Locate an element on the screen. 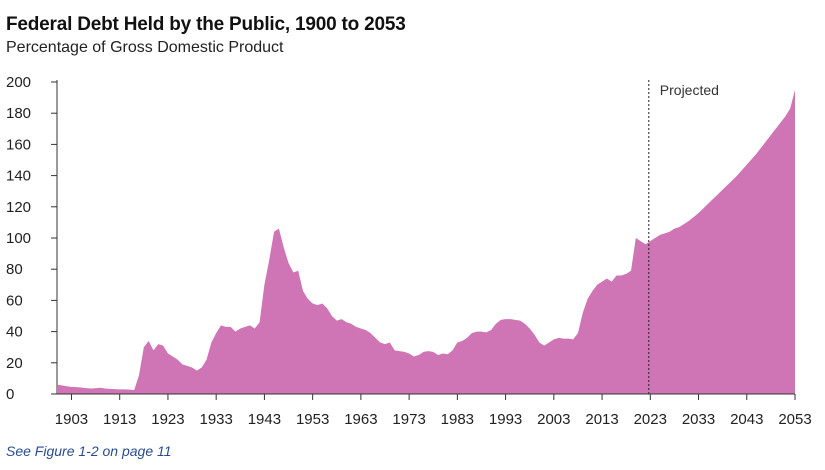 The image size is (825, 470). x-tick-label: 2013 is located at coordinates (601, 419).